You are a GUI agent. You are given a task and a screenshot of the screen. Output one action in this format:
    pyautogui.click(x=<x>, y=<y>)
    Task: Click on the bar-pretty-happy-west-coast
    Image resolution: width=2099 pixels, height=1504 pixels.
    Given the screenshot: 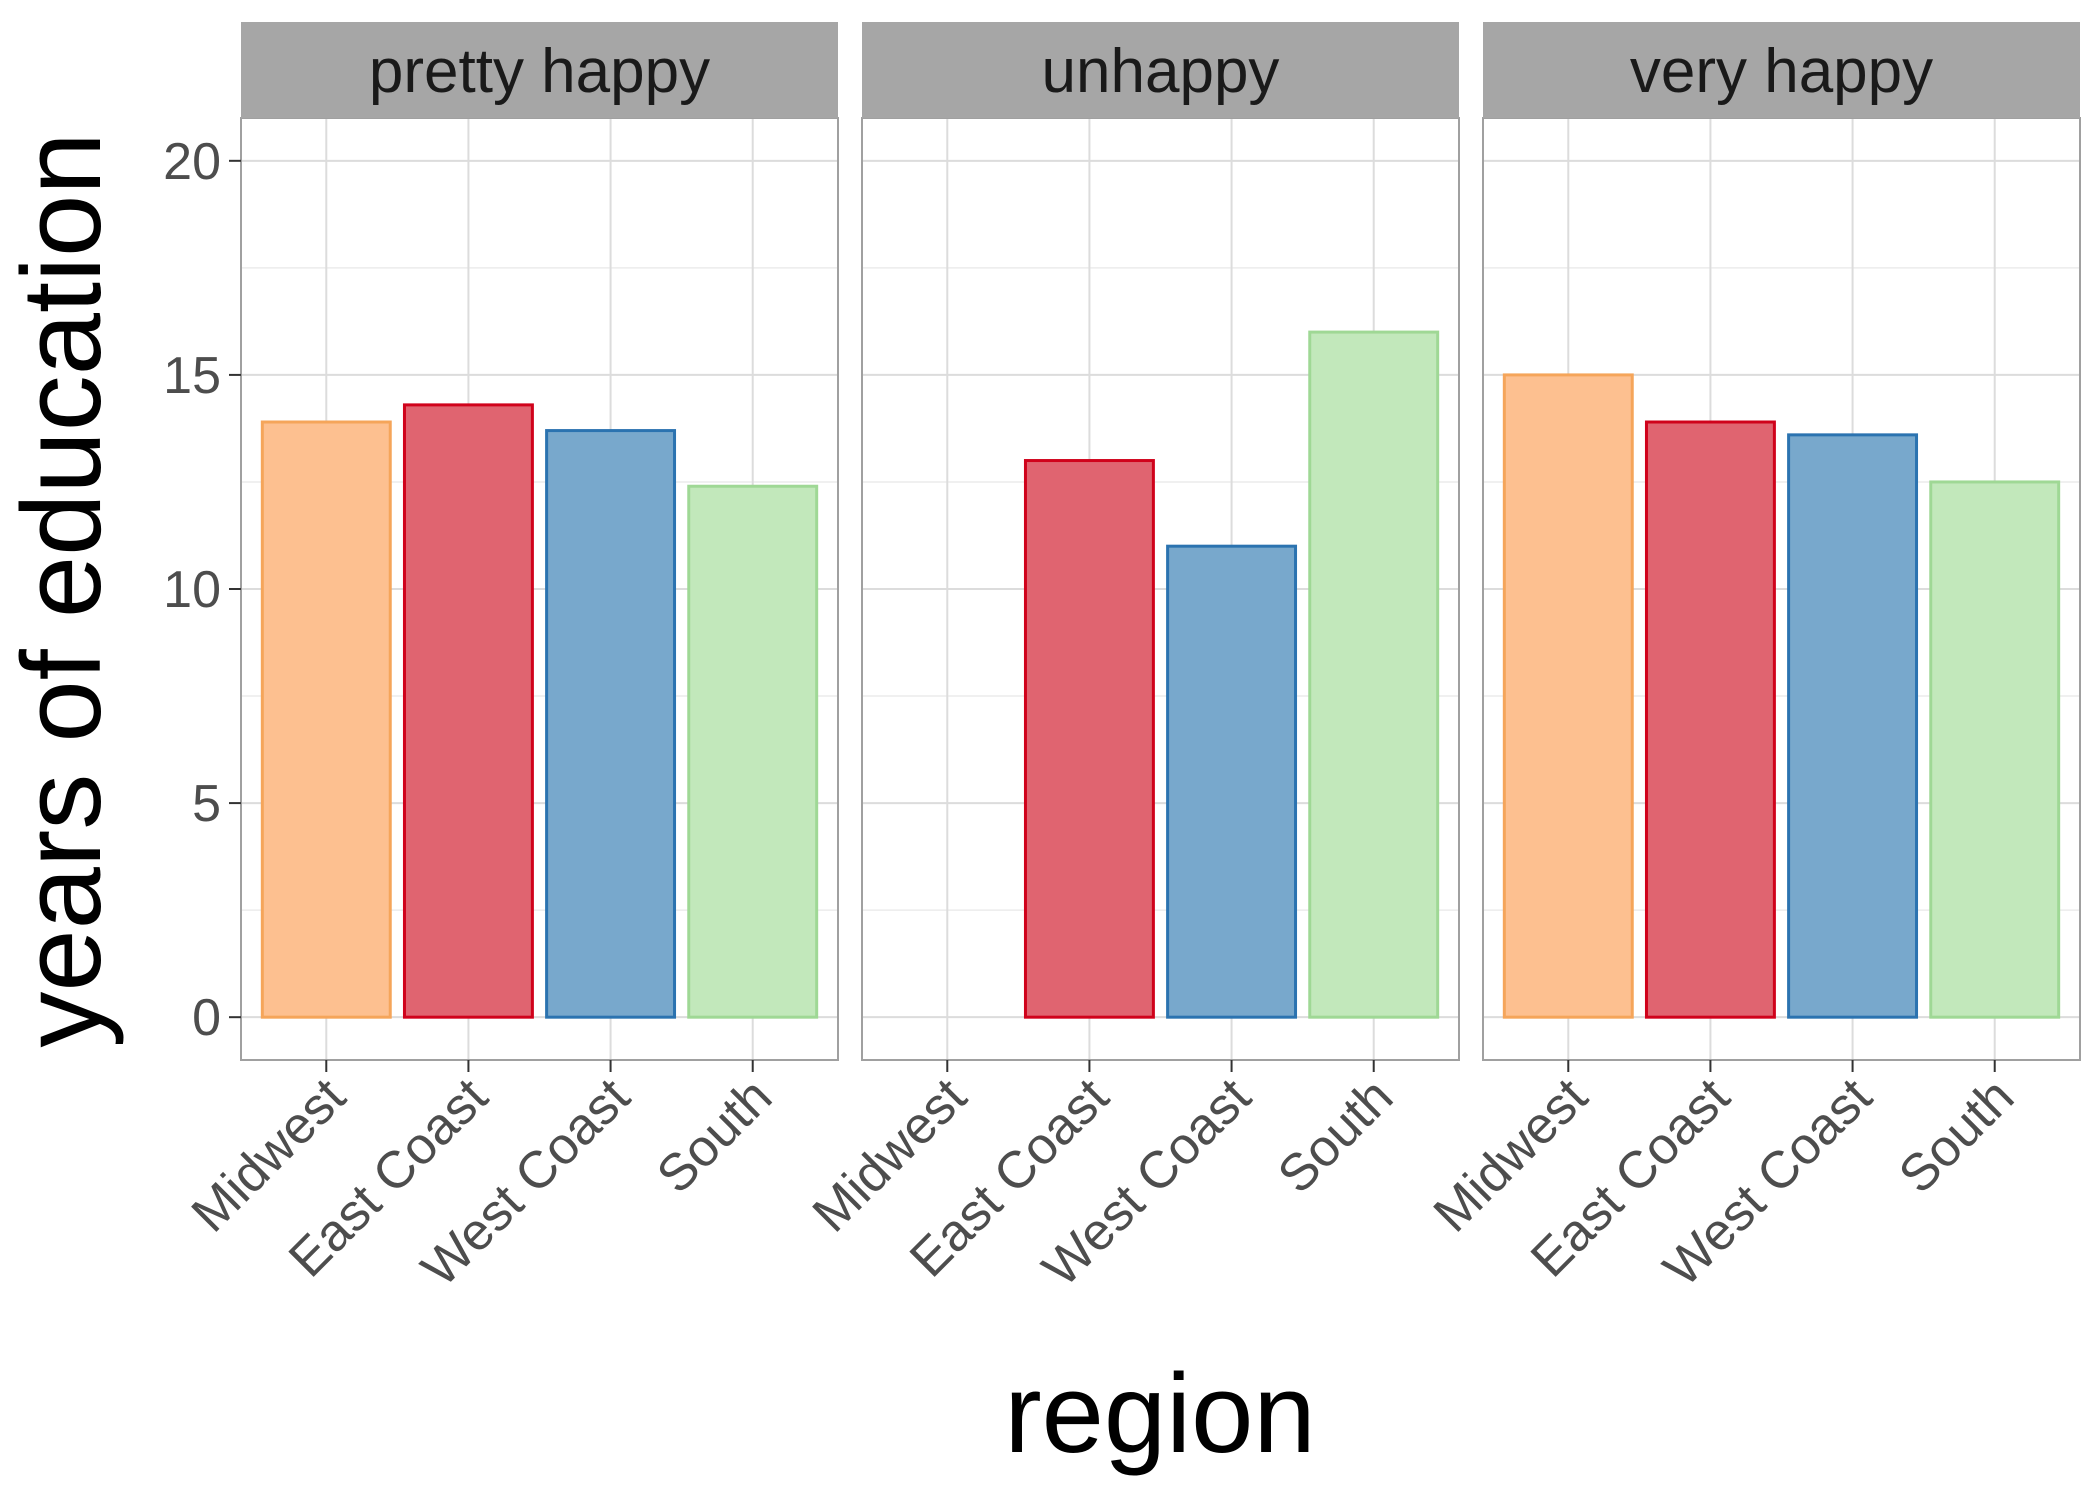 What is the action you would take?
    pyautogui.click(x=611, y=724)
    